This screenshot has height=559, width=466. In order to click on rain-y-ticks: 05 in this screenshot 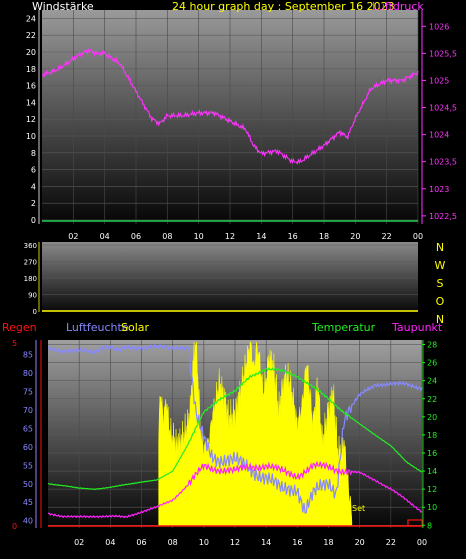, I will do `click(27, 435)`.